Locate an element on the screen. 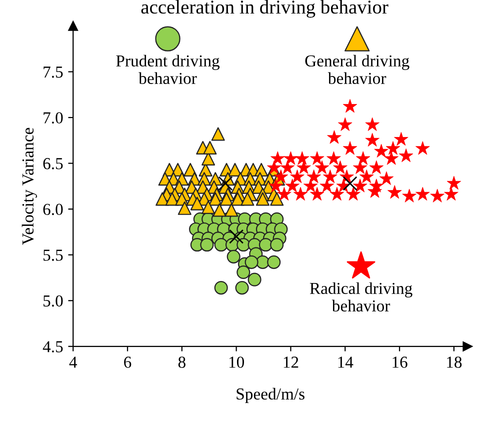 Image resolution: width=481 pixels, height=433 pixels. y-tick-label: 6.5 is located at coordinates (53, 164).